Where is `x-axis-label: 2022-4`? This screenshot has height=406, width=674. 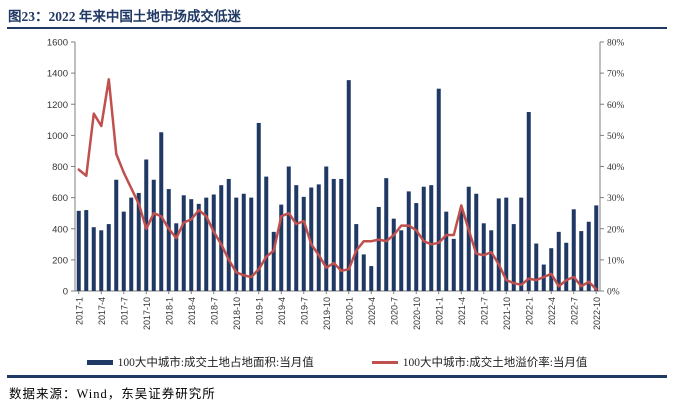
x-axis-label: 2022-4 is located at coordinates (552, 311).